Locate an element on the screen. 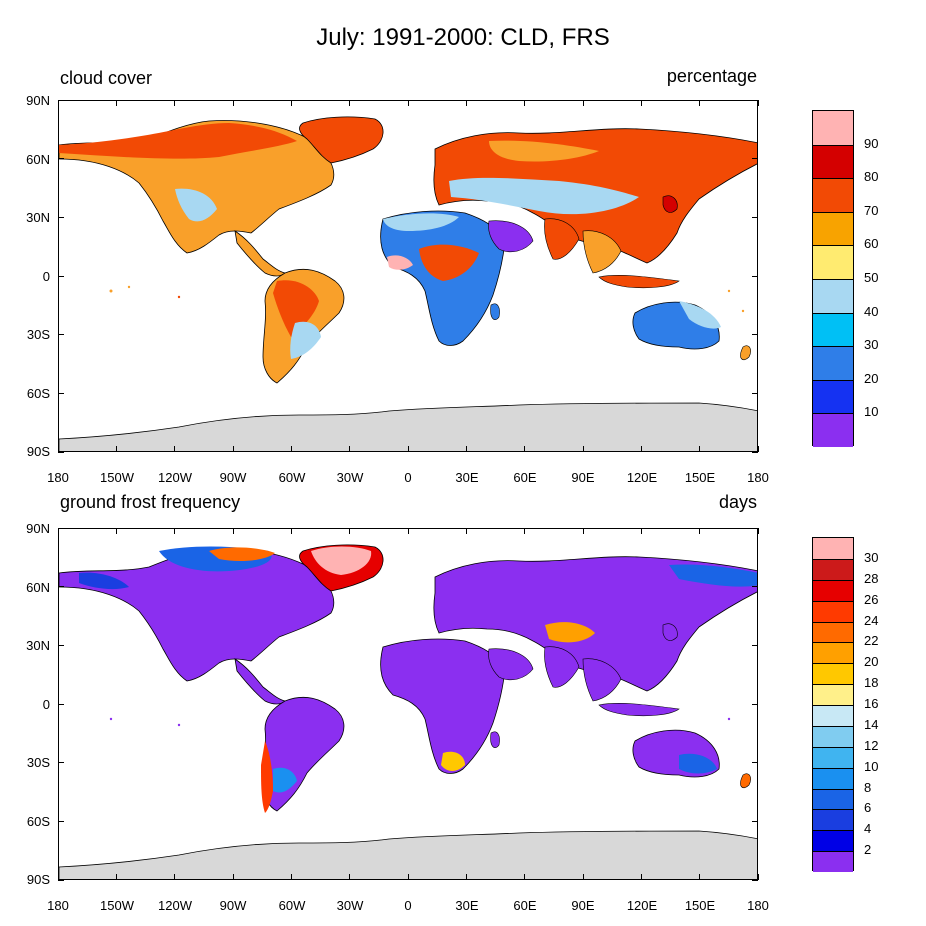  landmass-north-america-high is located at coordinates (178, 141).